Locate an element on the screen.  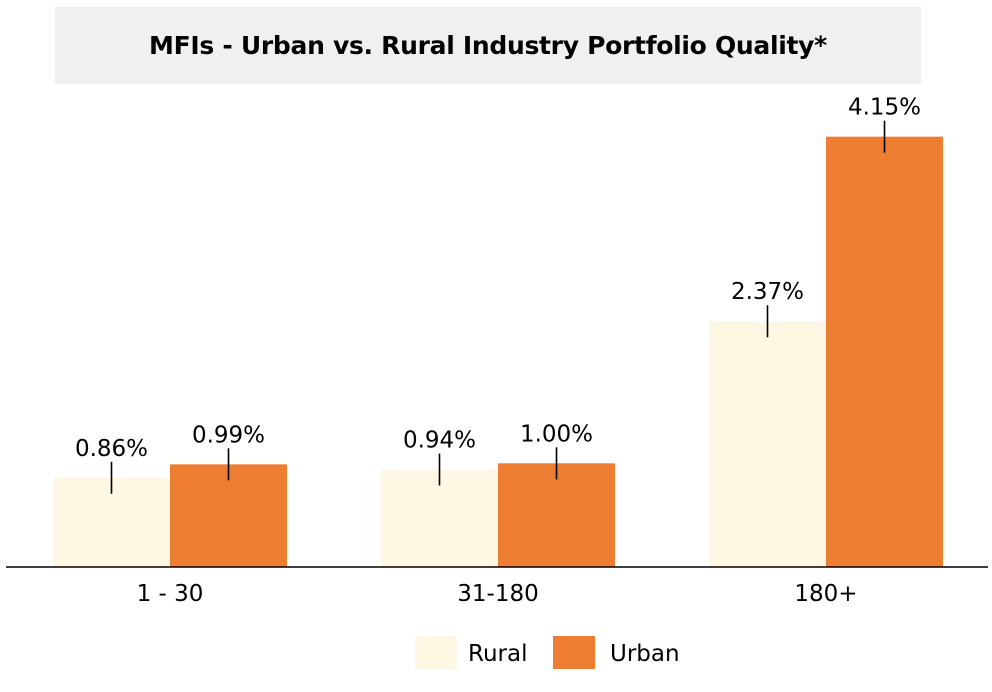
legend-swatch-rural is located at coordinates (436, 652).